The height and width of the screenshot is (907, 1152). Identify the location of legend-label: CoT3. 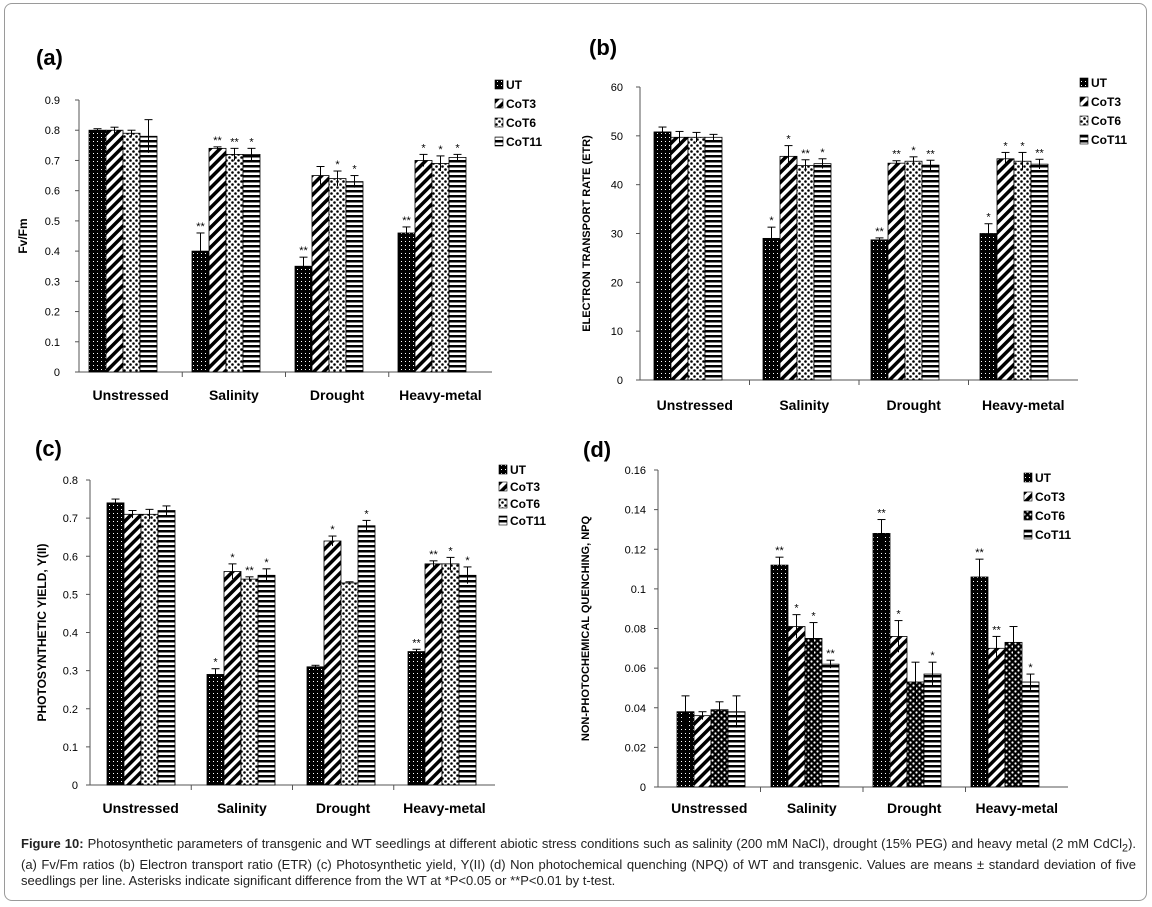
(525, 487).